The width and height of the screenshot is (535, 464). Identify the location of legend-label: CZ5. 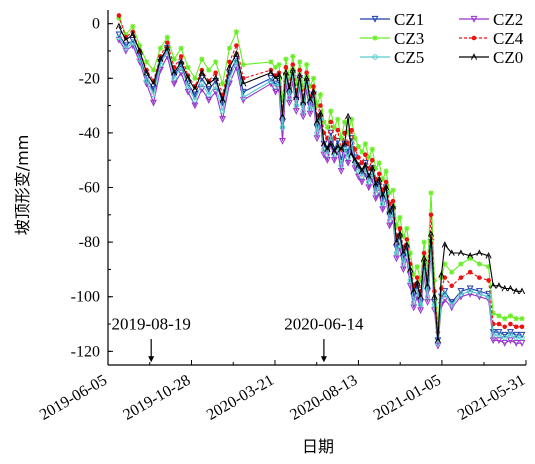
(409, 57).